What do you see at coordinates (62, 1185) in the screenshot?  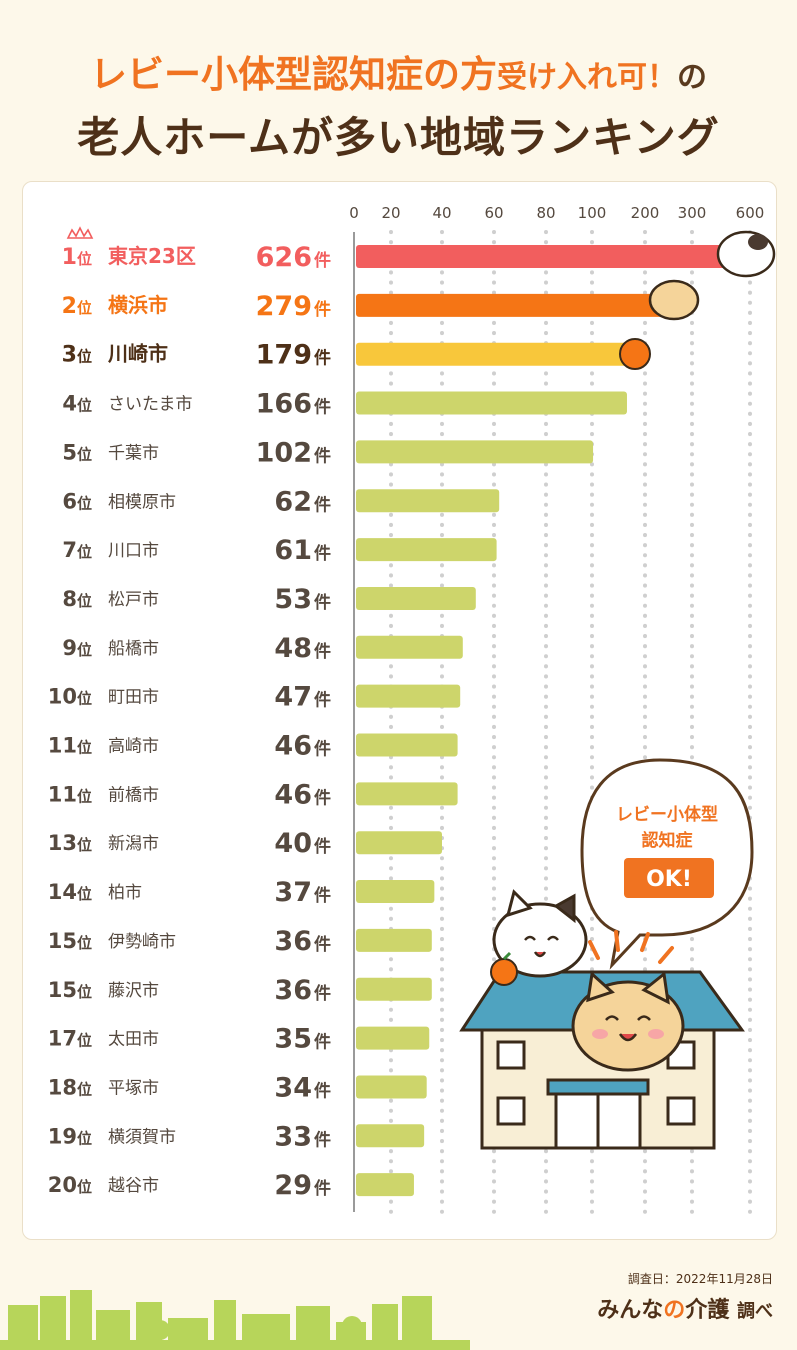 I see `rank-number: 20` at bounding box center [62, 1185].